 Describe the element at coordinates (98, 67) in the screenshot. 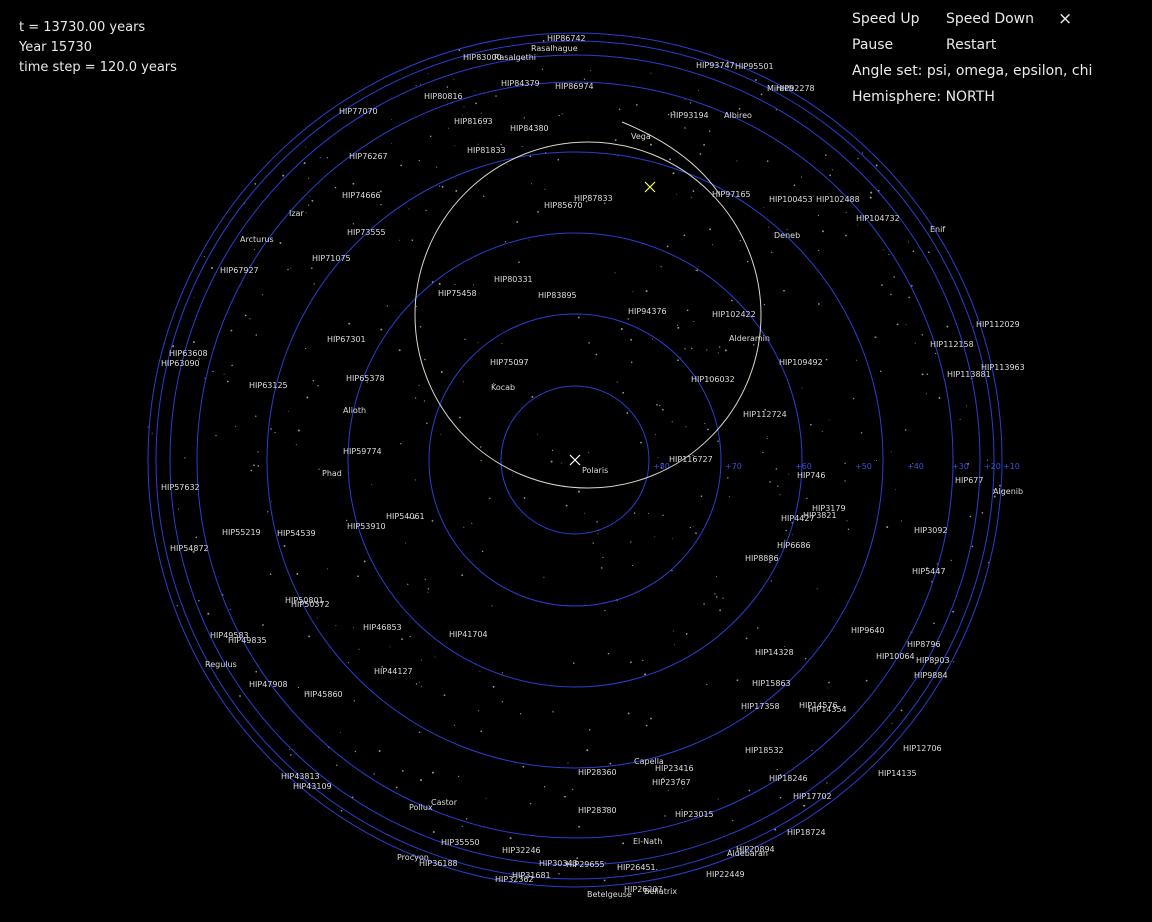

I see `time-step: time step = 120.0 years` at that location.